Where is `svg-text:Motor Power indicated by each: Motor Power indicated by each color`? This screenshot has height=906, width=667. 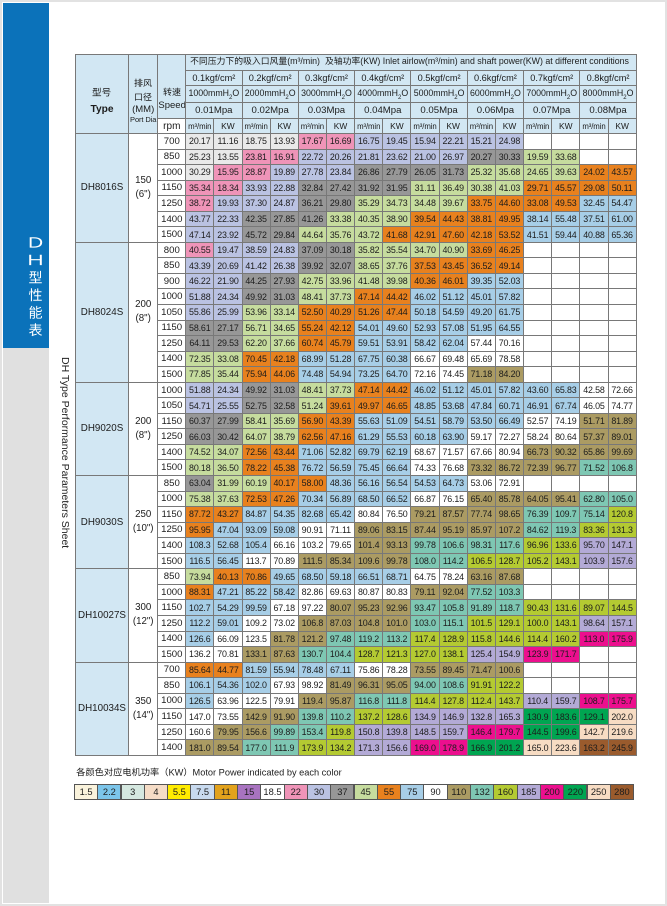
svg-text:Motor Power indicated by each: Motor Power indicated by each color is located at coordinates (267, 773).